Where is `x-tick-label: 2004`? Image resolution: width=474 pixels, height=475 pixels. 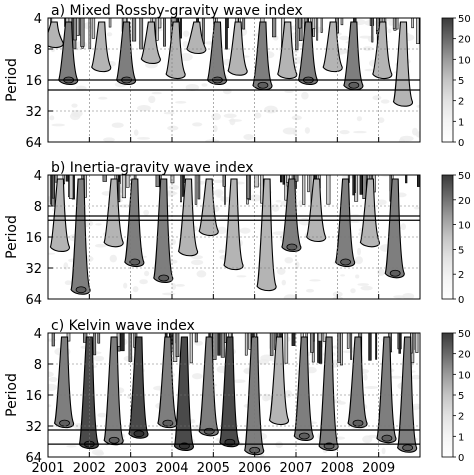
x-tick-label: 2004 is located at coordinates (171, 468).